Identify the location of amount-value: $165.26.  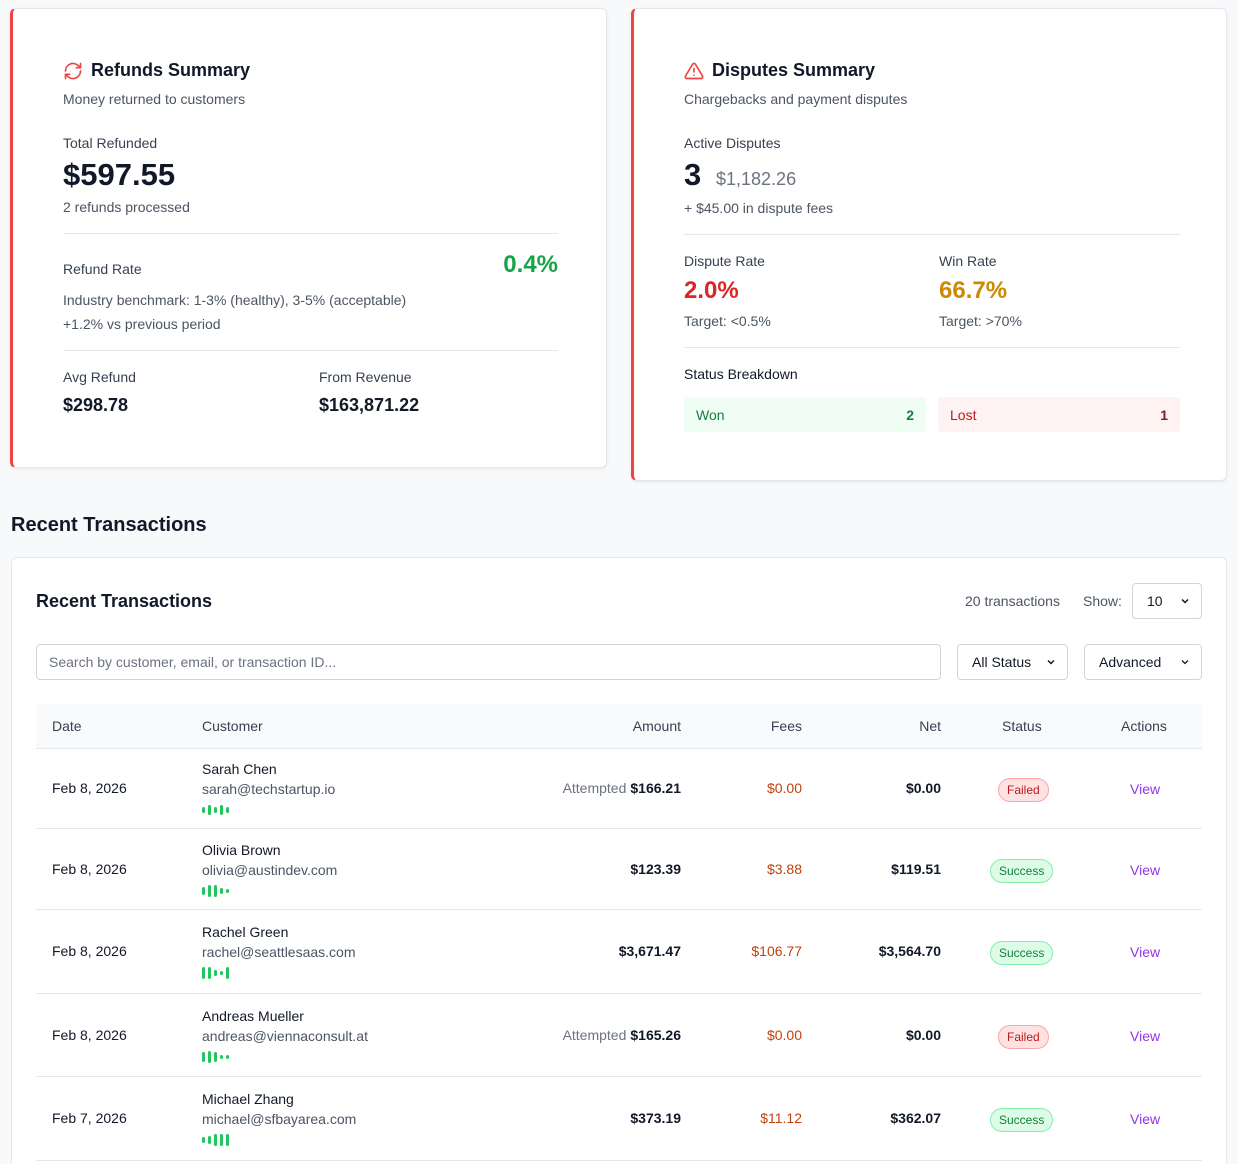
(655, 1035).